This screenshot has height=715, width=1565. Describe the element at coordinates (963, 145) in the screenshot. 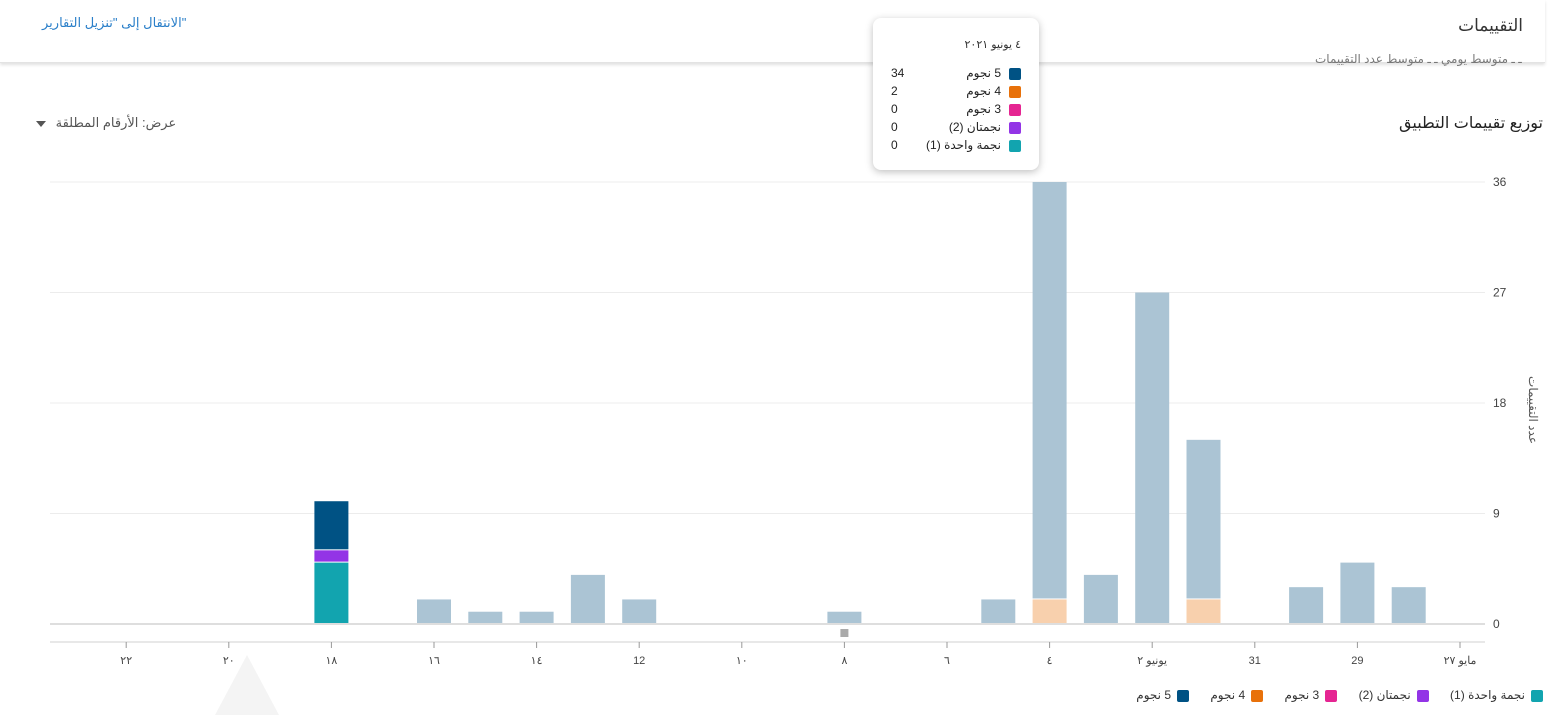

I see `tooltip-label-one: نجمة واحدة (1)` at that location.